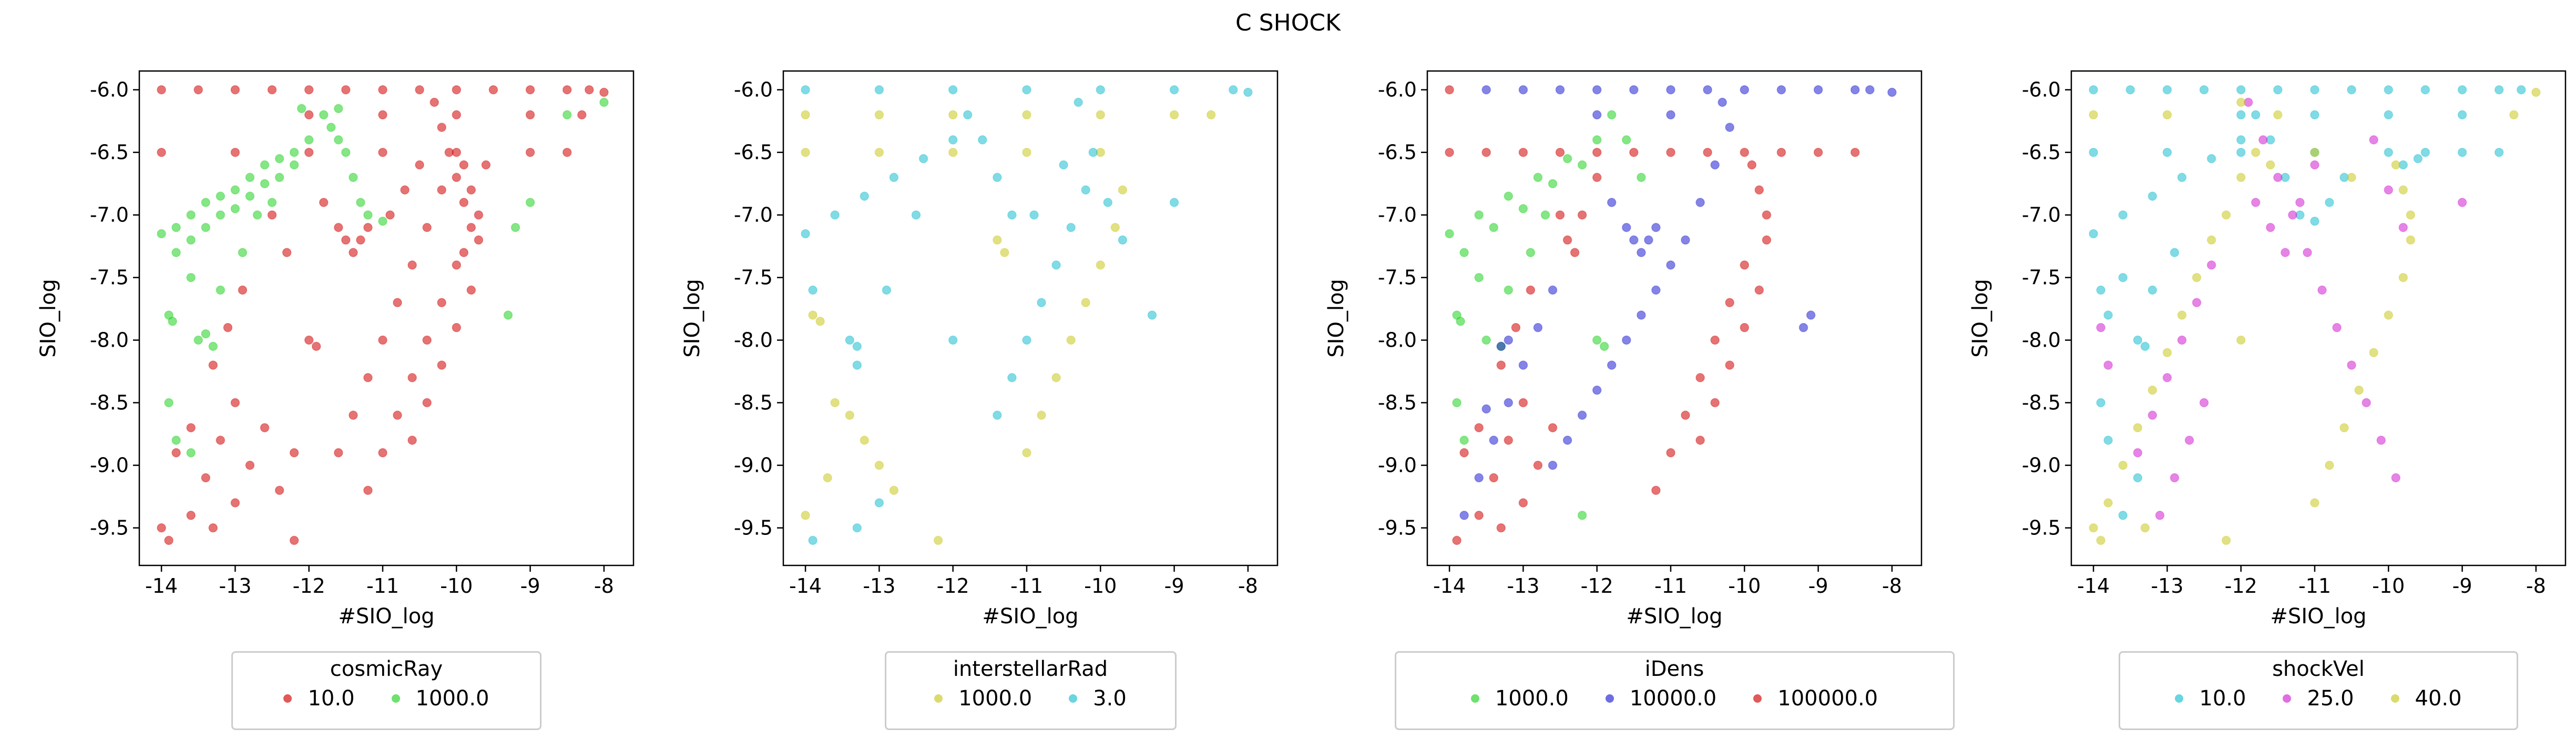 This screenshot has height=739, width=2576. Describe the element at coordinates (382, 586) in the screenshot. I see `x-tick-label: -11` at that location.